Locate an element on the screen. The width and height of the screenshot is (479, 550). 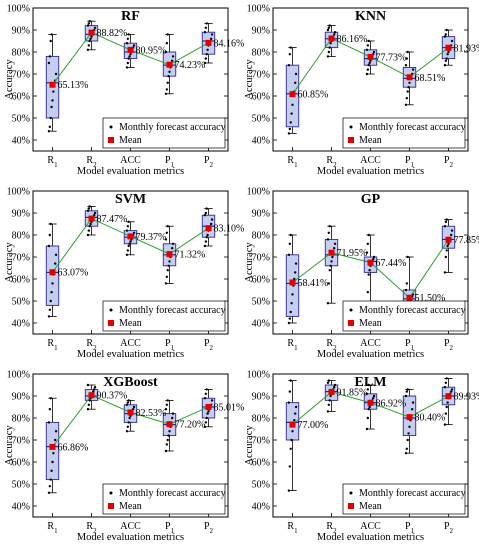
mean-label: 90.37% is located at coordinates (112, 396).